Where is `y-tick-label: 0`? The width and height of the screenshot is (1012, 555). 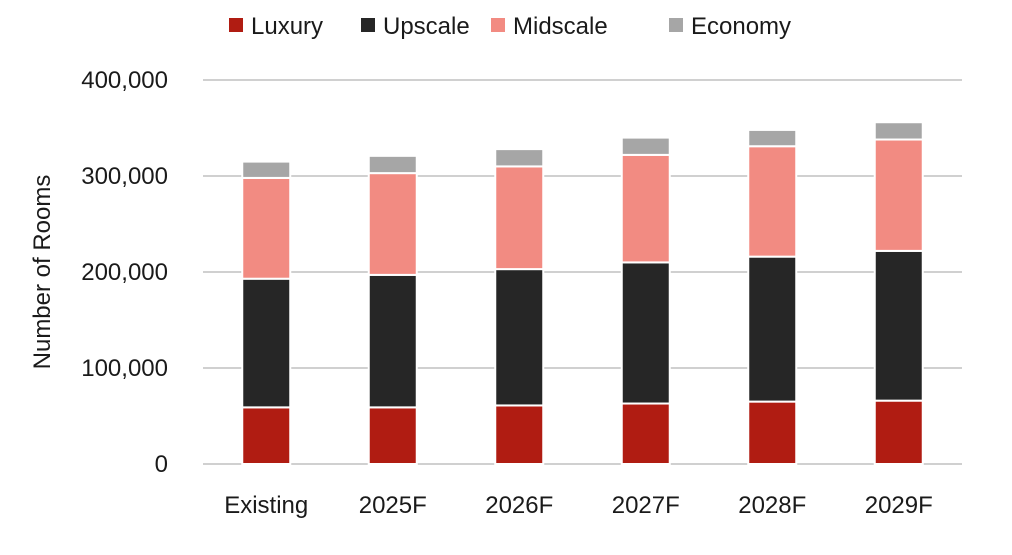 y-tick-label: 0 is located at coordinates (161, 464).